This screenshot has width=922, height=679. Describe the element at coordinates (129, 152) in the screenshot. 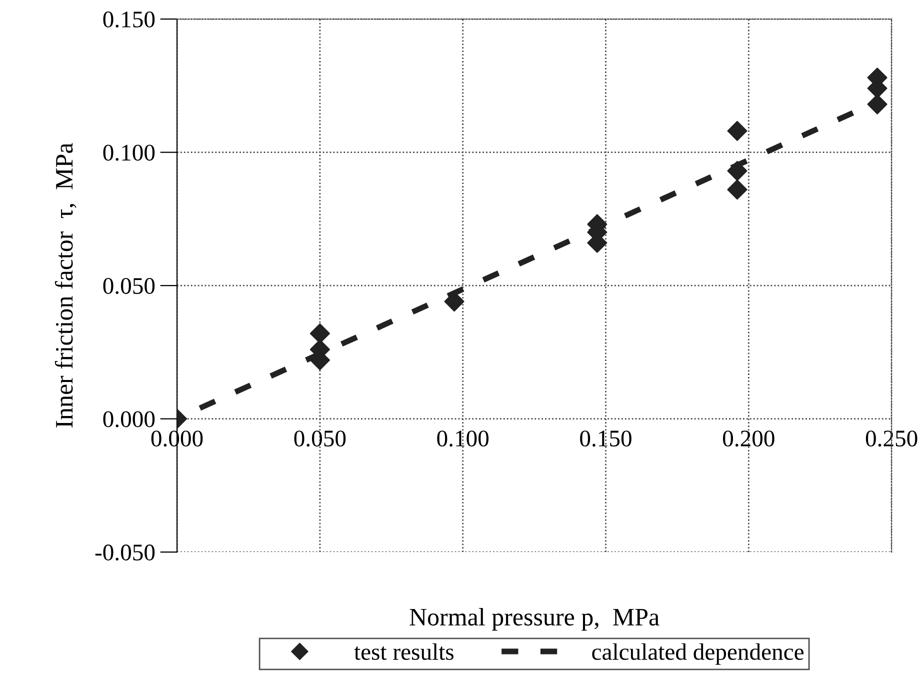

I see `y-tick-label: 0.100` at that location.